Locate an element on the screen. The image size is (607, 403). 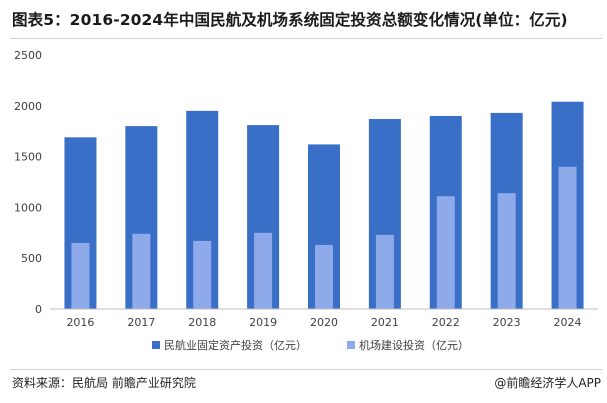
y-tick-label: 500 is located at coordinates (31, 258).